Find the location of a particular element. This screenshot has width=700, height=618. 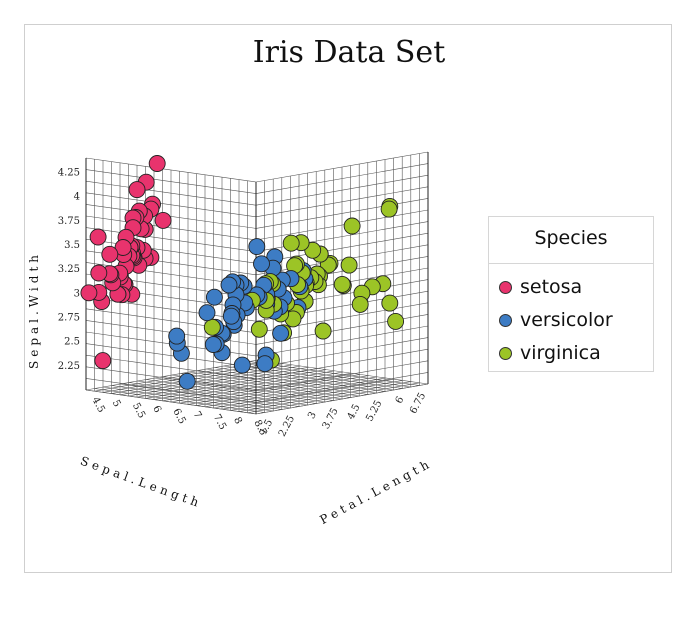

legend-title: Species is located at coordinates (571, 238).